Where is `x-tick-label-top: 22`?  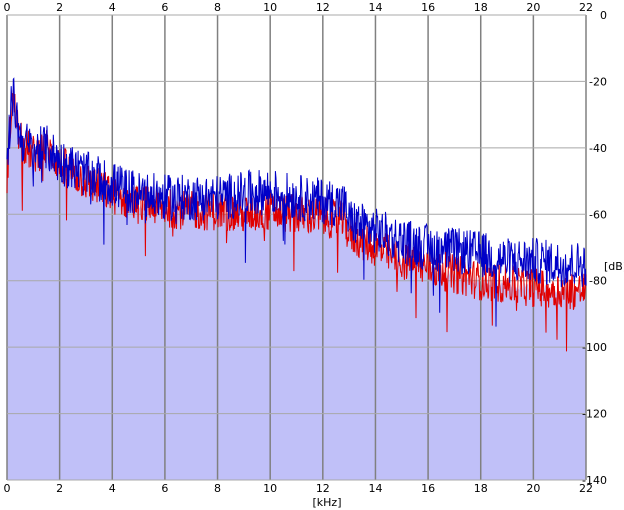
x-tick-label-top: 22 is located at coordinates (586, 7).